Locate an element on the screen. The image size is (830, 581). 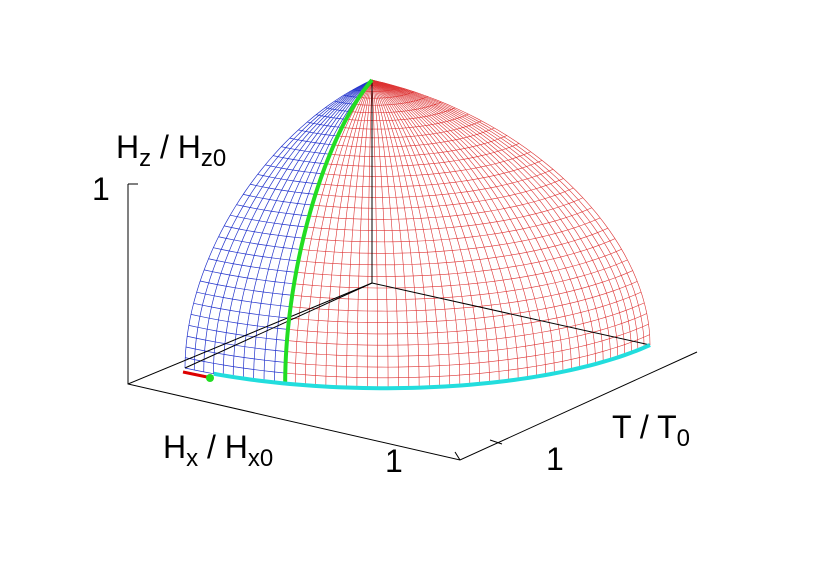
z-axis-label: Hz / Hz0 is located at coordinates (171, 150).